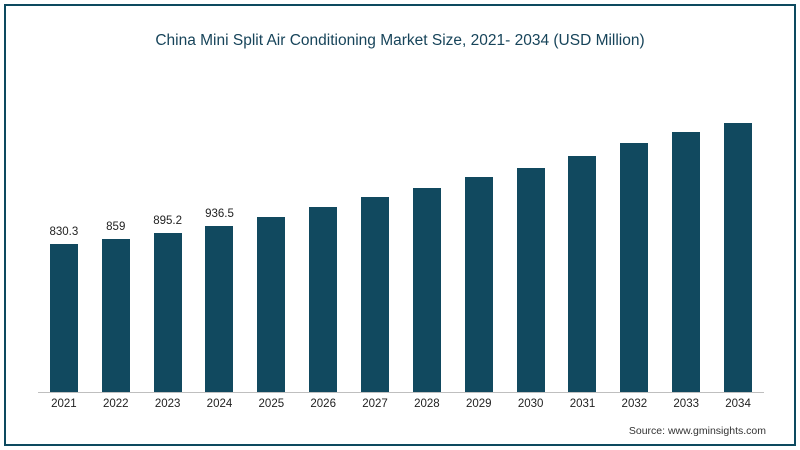  I want to click on bar-value-label: 895.2, so click(167, 220).